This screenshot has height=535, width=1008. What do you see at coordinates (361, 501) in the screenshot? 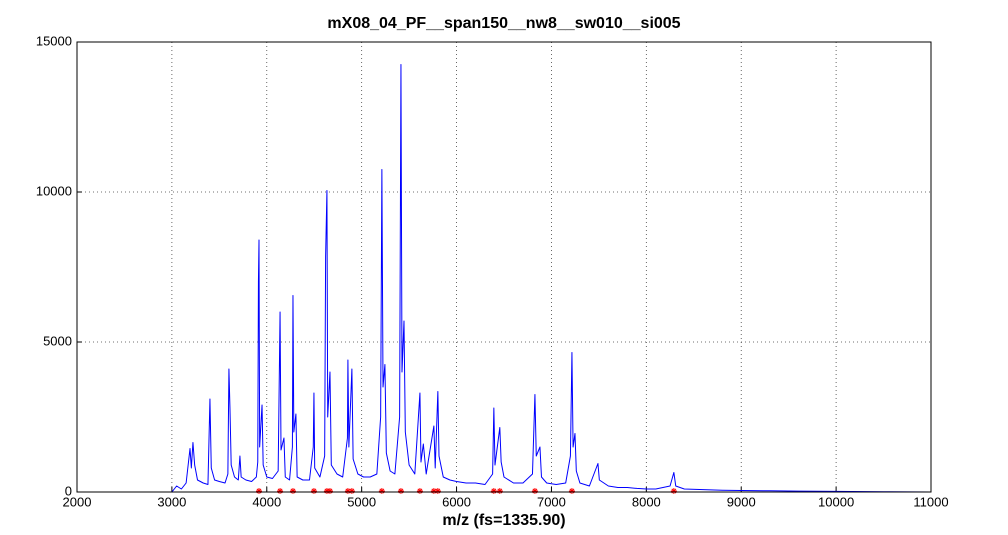
I see `x-tick-label: 5000` at bounding box center [361, 501].